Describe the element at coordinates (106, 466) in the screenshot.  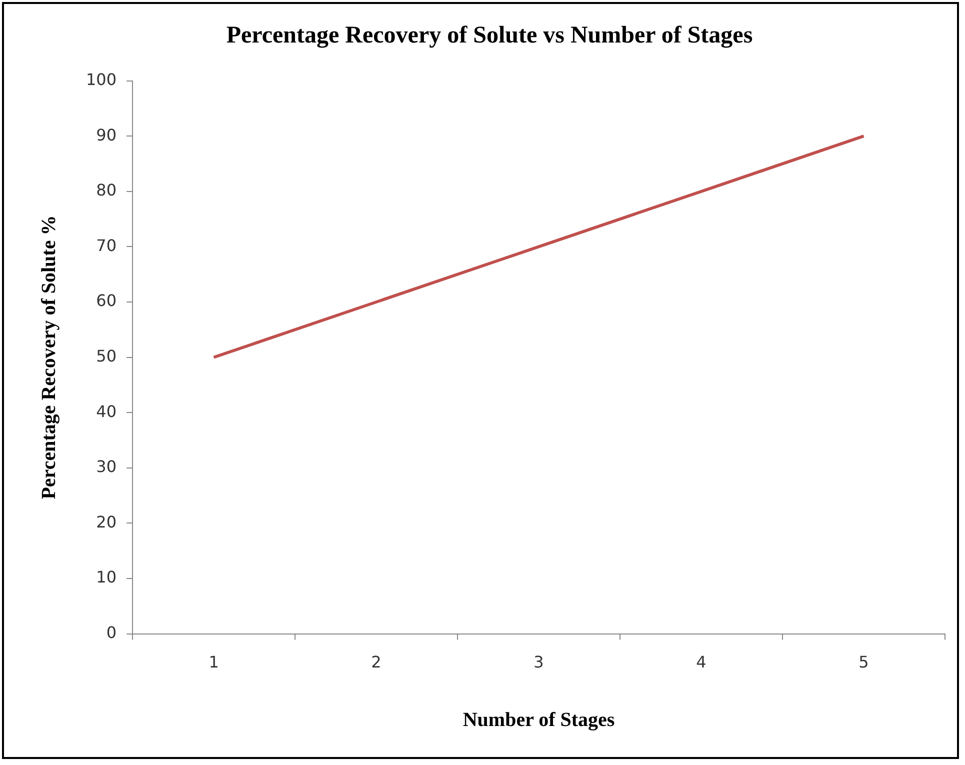
I see `y-tick-label: 30` at that location.